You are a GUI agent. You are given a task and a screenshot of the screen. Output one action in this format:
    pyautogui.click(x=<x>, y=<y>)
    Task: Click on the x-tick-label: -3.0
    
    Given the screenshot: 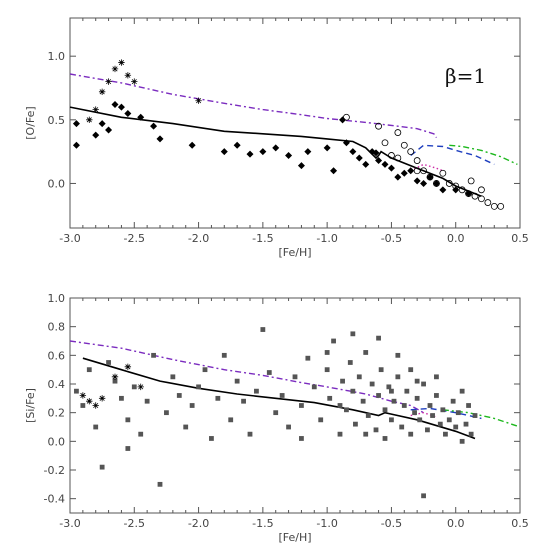 What is the action you would take?
    pyautogui.click(x=69, y=238)
    